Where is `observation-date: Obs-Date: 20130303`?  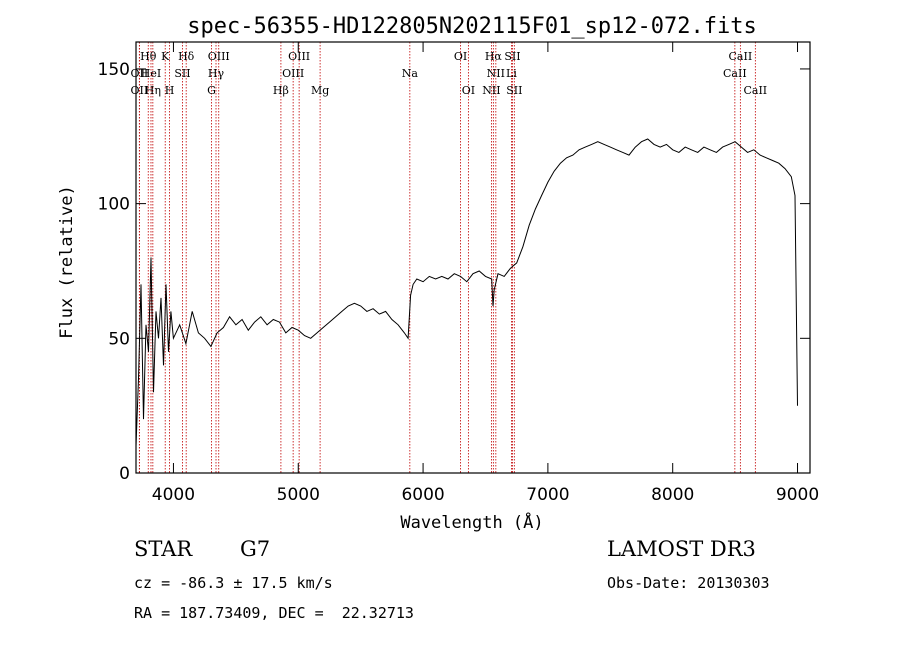
observation-date: Obs-Date: 20130303 is located at coordinates (688, 583).